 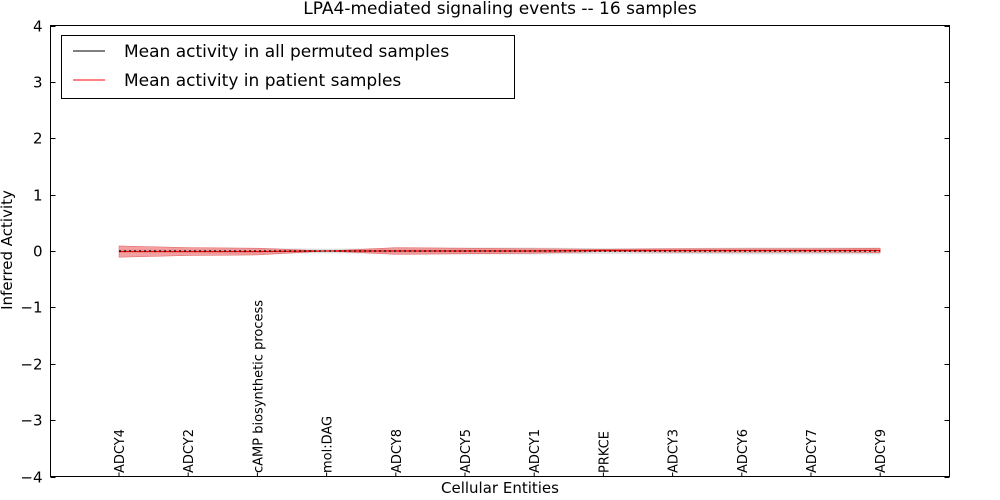 What do you see at coordinates (31, 421) in the screenshot?
I see `y-tick-label: −3` at bounding box center [31, 421].